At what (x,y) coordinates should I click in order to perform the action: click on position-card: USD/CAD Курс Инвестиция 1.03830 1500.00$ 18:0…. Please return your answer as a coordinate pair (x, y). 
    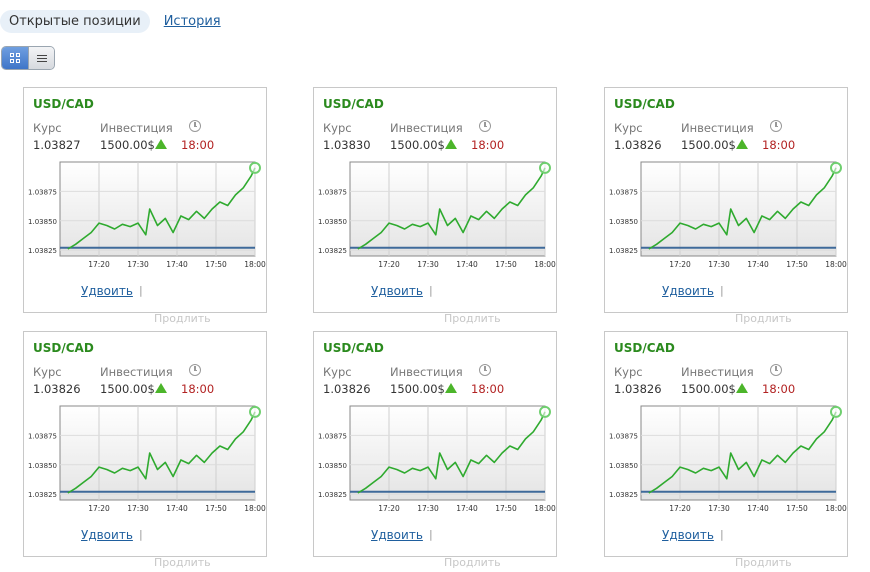
    Looking at the image, I should click on (435, 206).